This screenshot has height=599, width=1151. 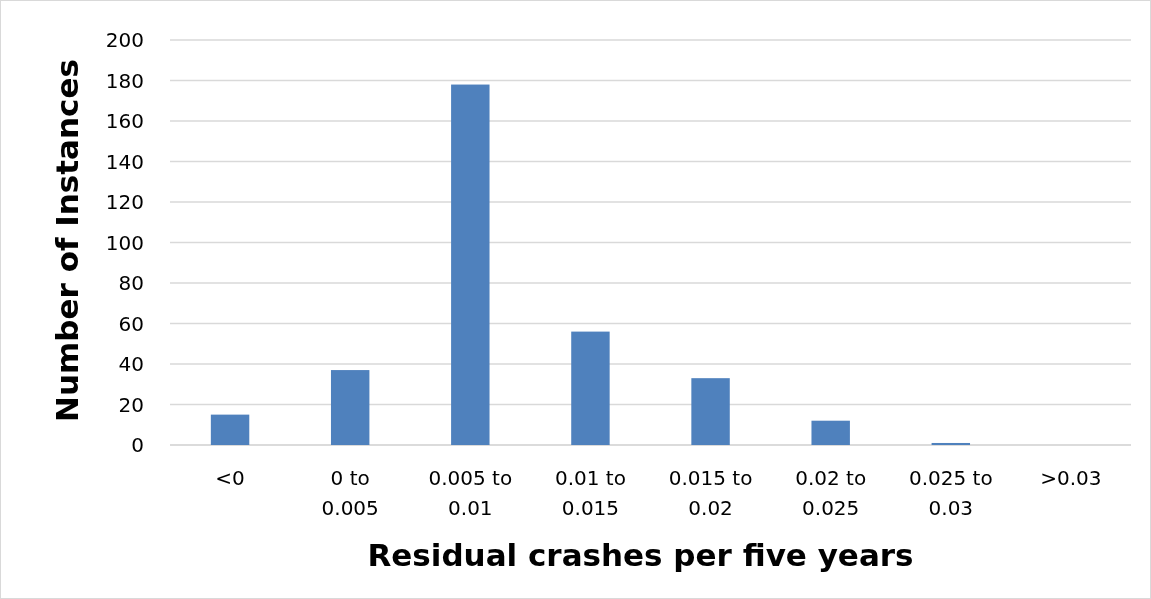 I want to click on x-axis-title: Residual crashes per five years, so click(x=640, y=555).